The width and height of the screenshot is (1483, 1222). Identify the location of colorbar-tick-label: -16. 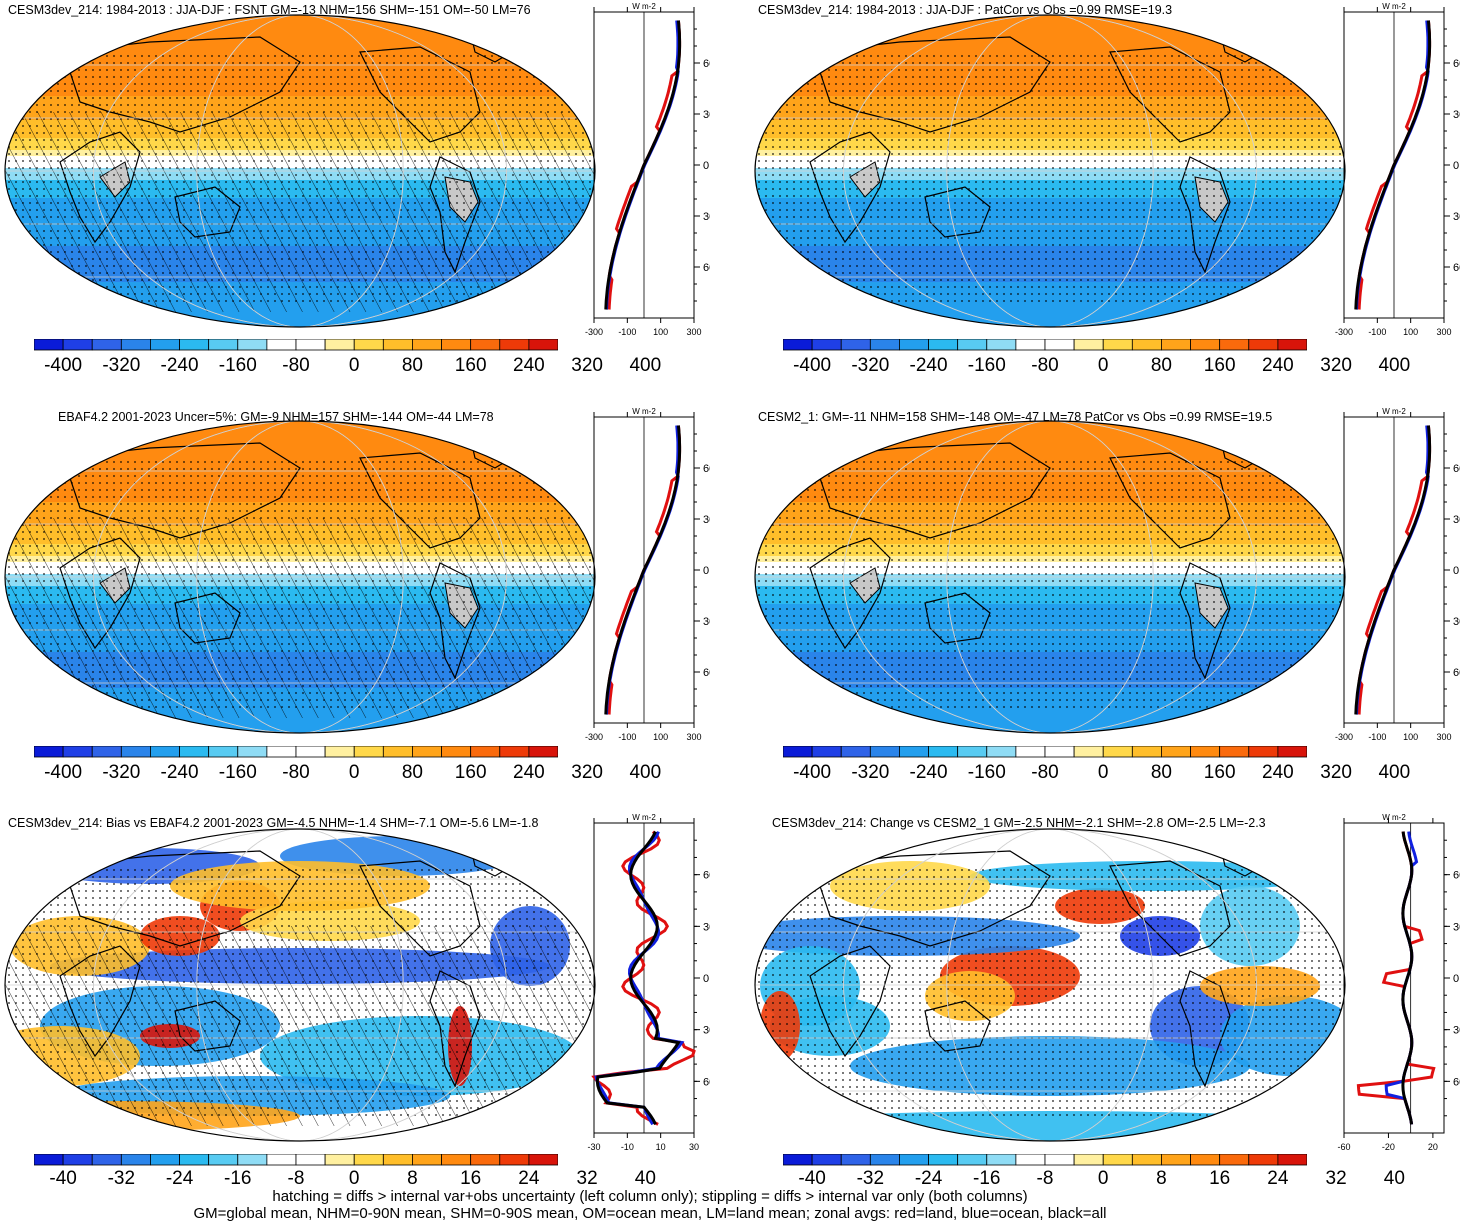
(987, 1178).